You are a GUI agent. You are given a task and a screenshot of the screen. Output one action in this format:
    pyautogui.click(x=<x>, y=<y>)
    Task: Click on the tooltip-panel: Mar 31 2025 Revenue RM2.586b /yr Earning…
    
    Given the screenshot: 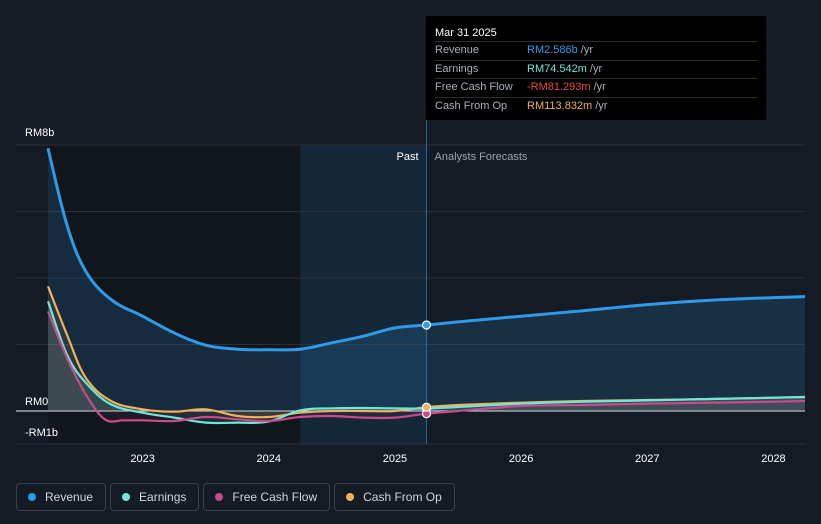 What is the action you would take?
    pyautogui.click(x=596, y=68)
    